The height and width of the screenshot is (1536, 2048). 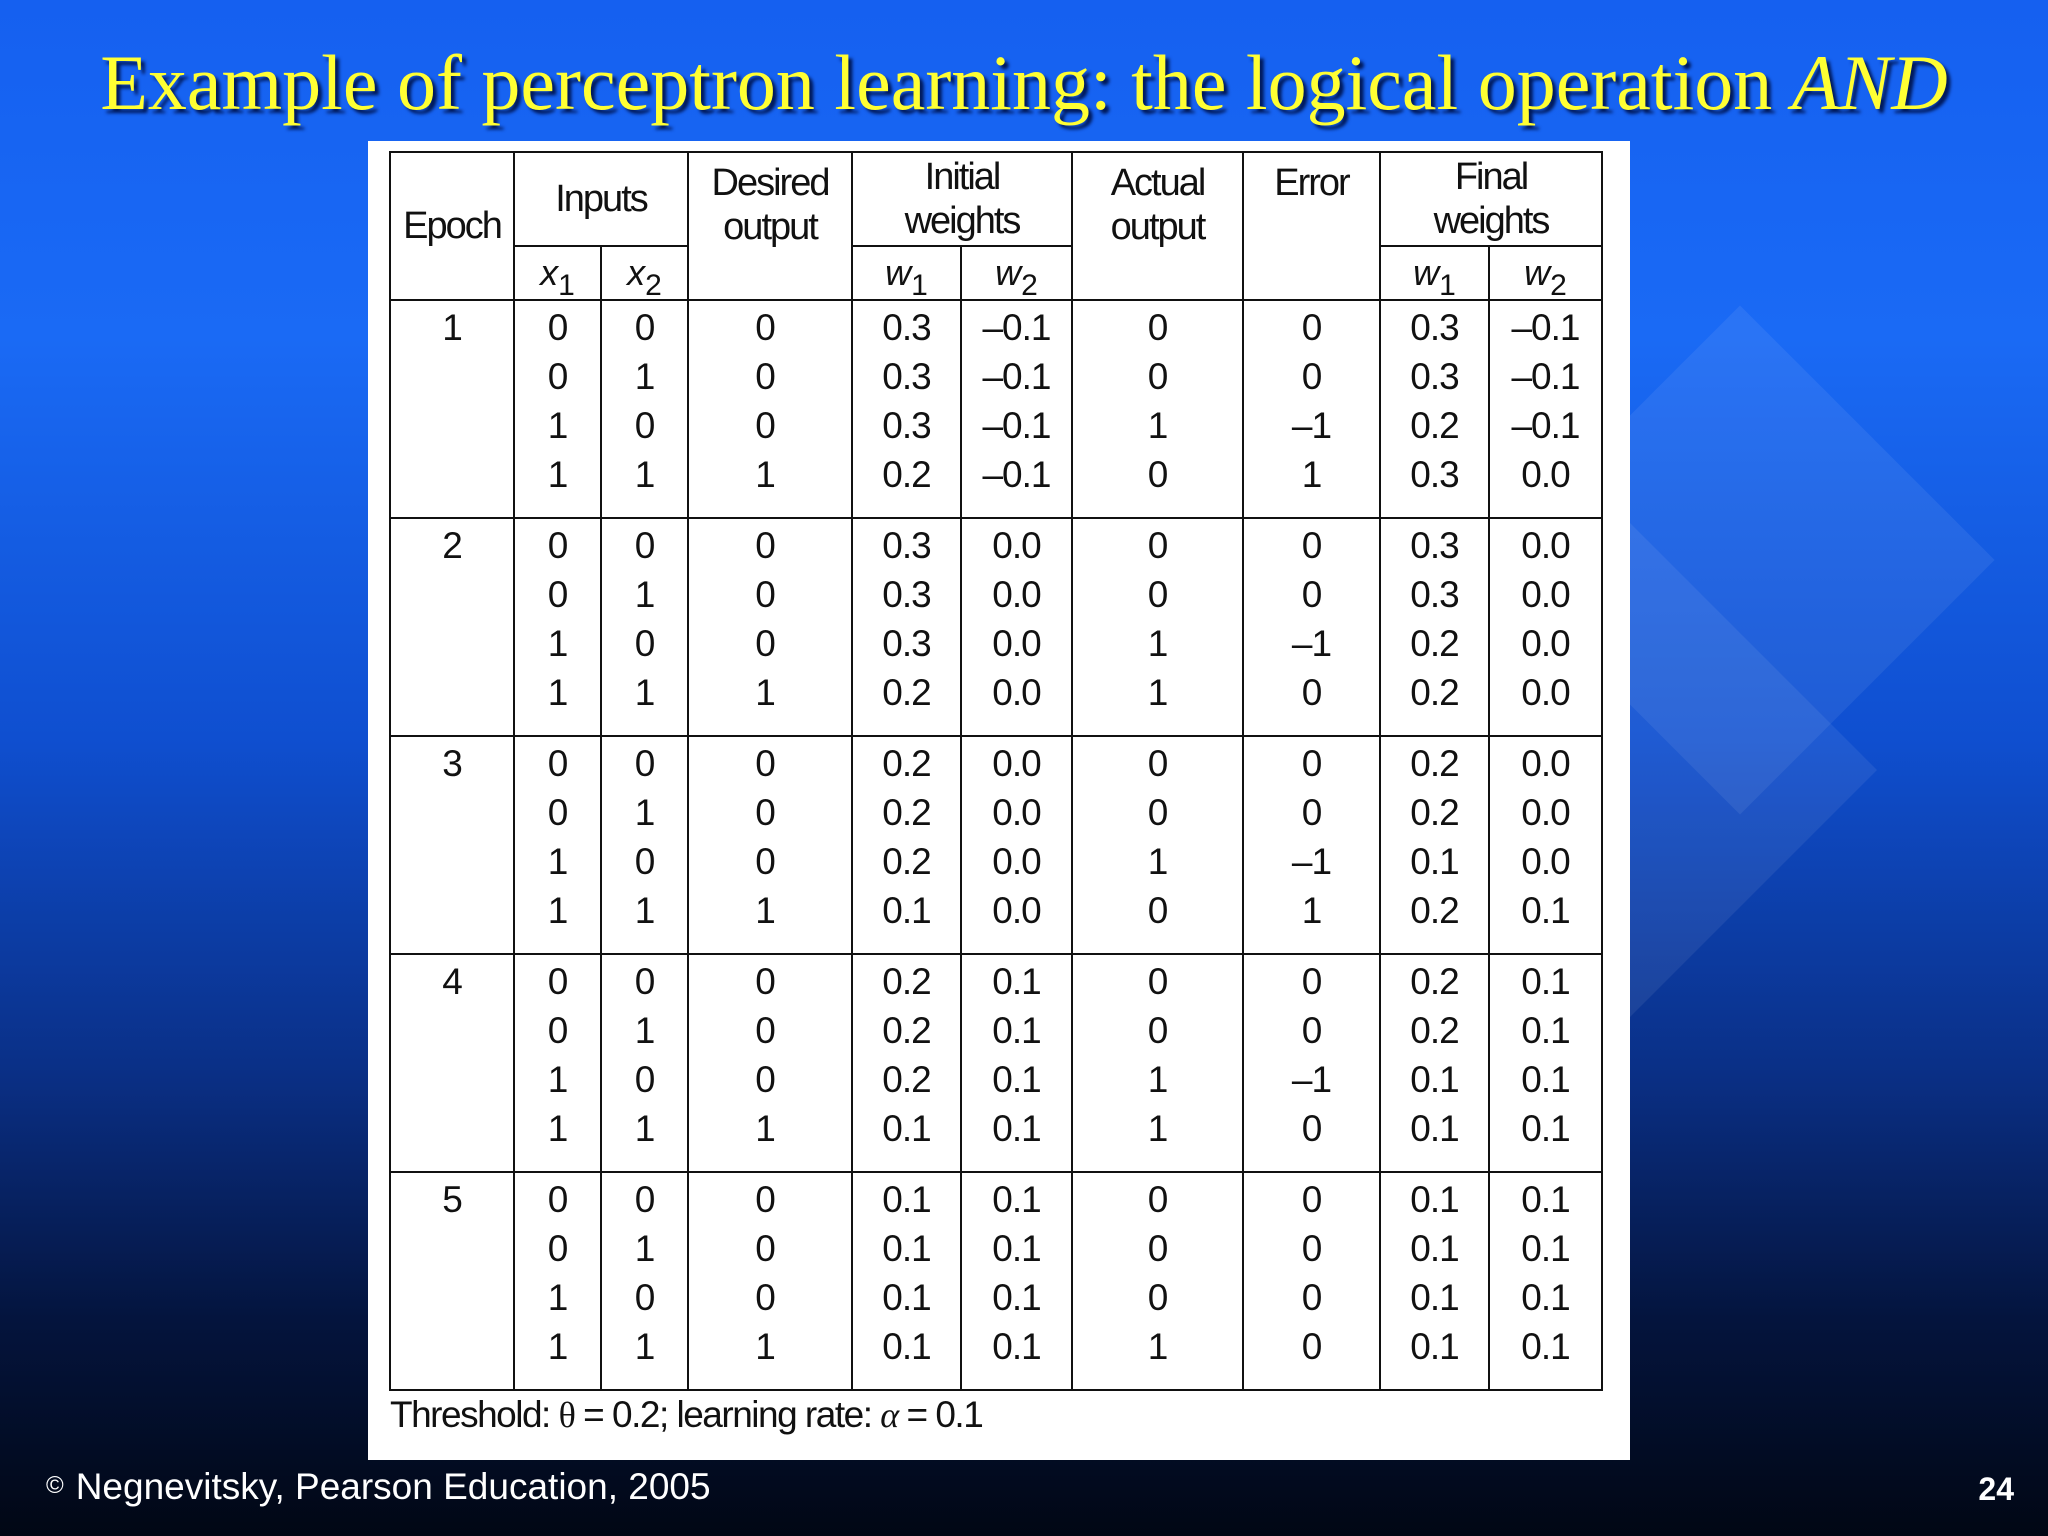 I want to click on epoch-number: 4, so click(x=452, y=981).